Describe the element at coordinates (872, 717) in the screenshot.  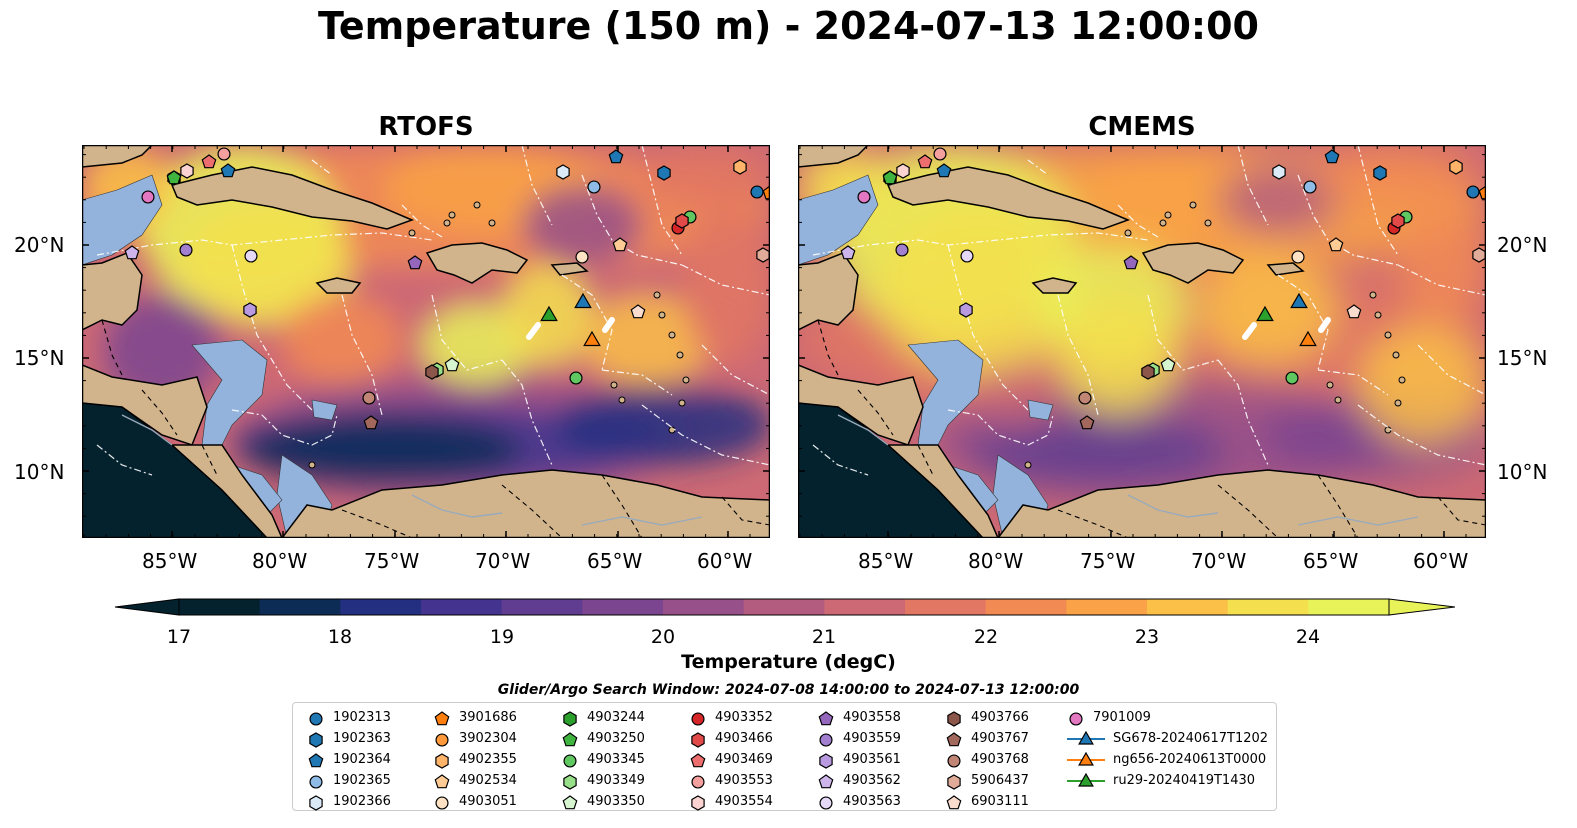
I see `legend-item-label: 4903558` at that location.